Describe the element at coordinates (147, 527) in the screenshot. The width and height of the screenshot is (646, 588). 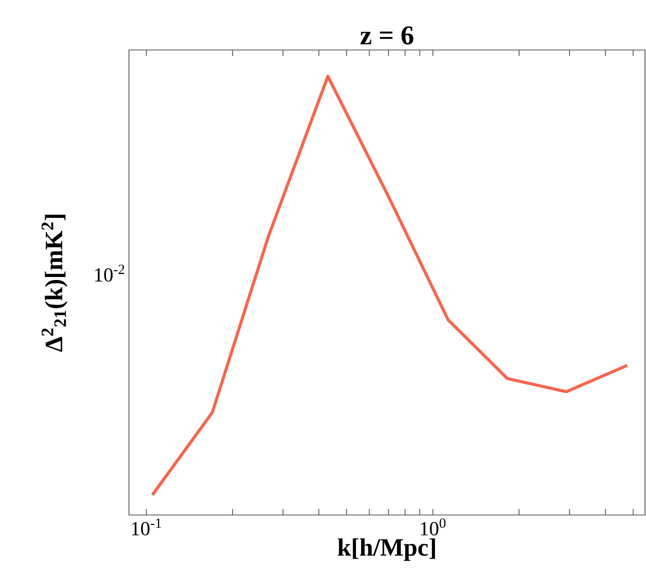
I see `x-tick-label: 10$^{-1}$` at that location.